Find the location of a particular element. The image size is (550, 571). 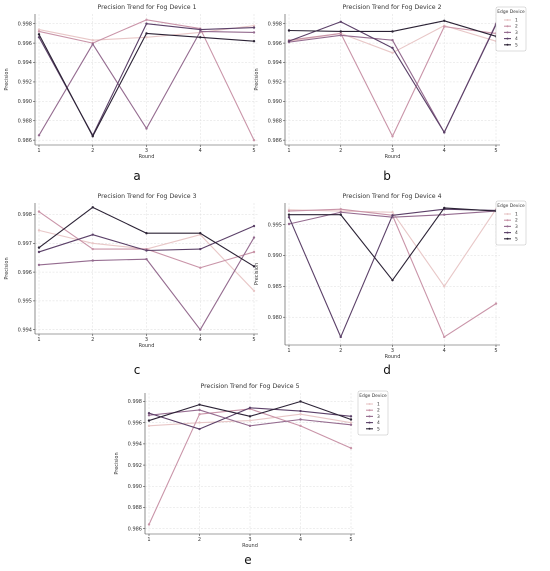

y-tick-label: 0.996 is located at coordinates (25, 44).